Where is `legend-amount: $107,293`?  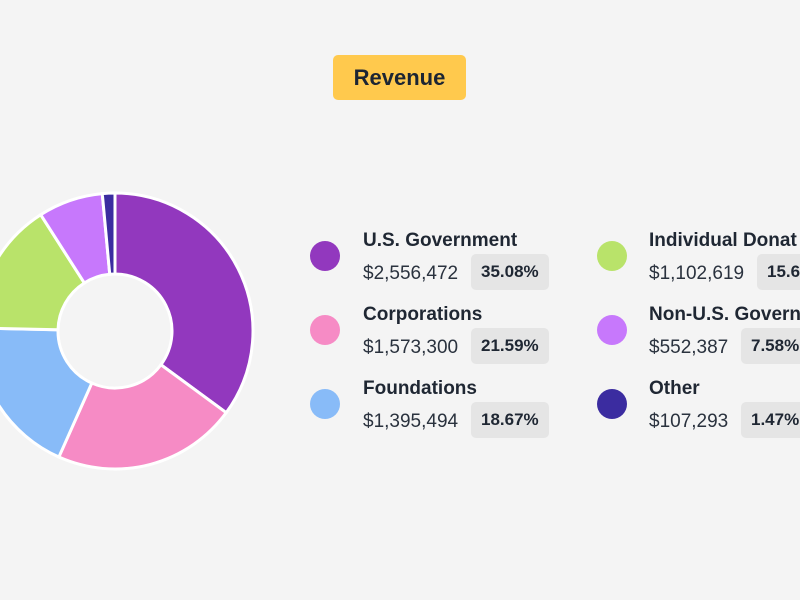 legend-amount: $107,293 is located at coordinates (689, 421).